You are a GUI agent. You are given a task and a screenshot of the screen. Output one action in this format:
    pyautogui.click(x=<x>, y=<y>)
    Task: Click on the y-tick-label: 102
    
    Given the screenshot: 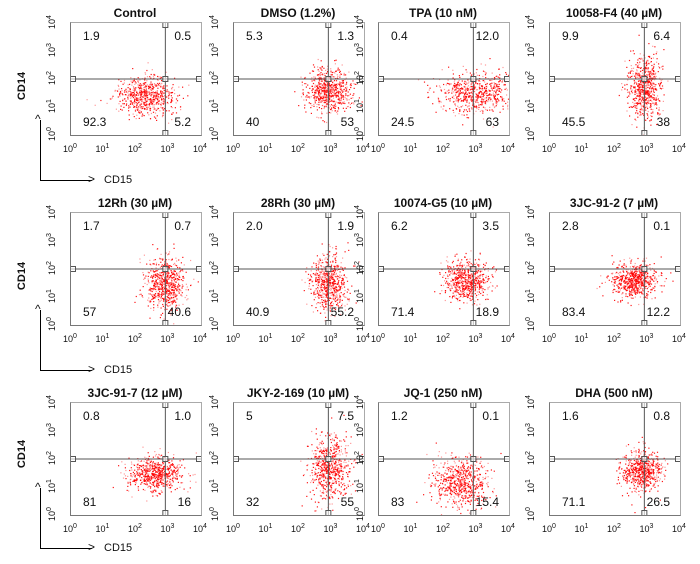 What is the action you would take?
    pyautogui.click(x=359, y=268)
    